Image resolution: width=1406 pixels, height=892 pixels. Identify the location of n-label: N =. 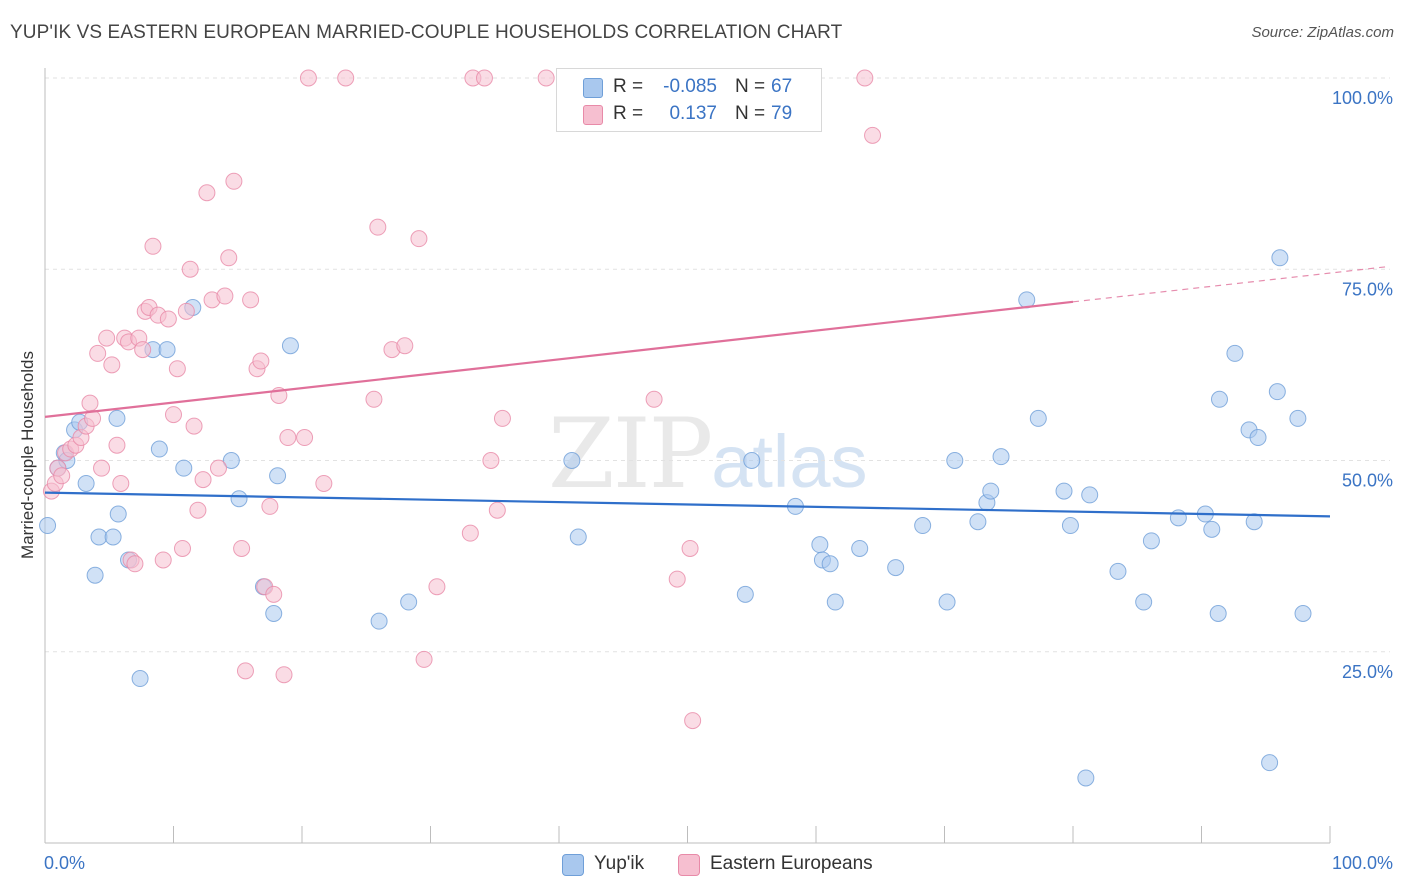
(750, 86).